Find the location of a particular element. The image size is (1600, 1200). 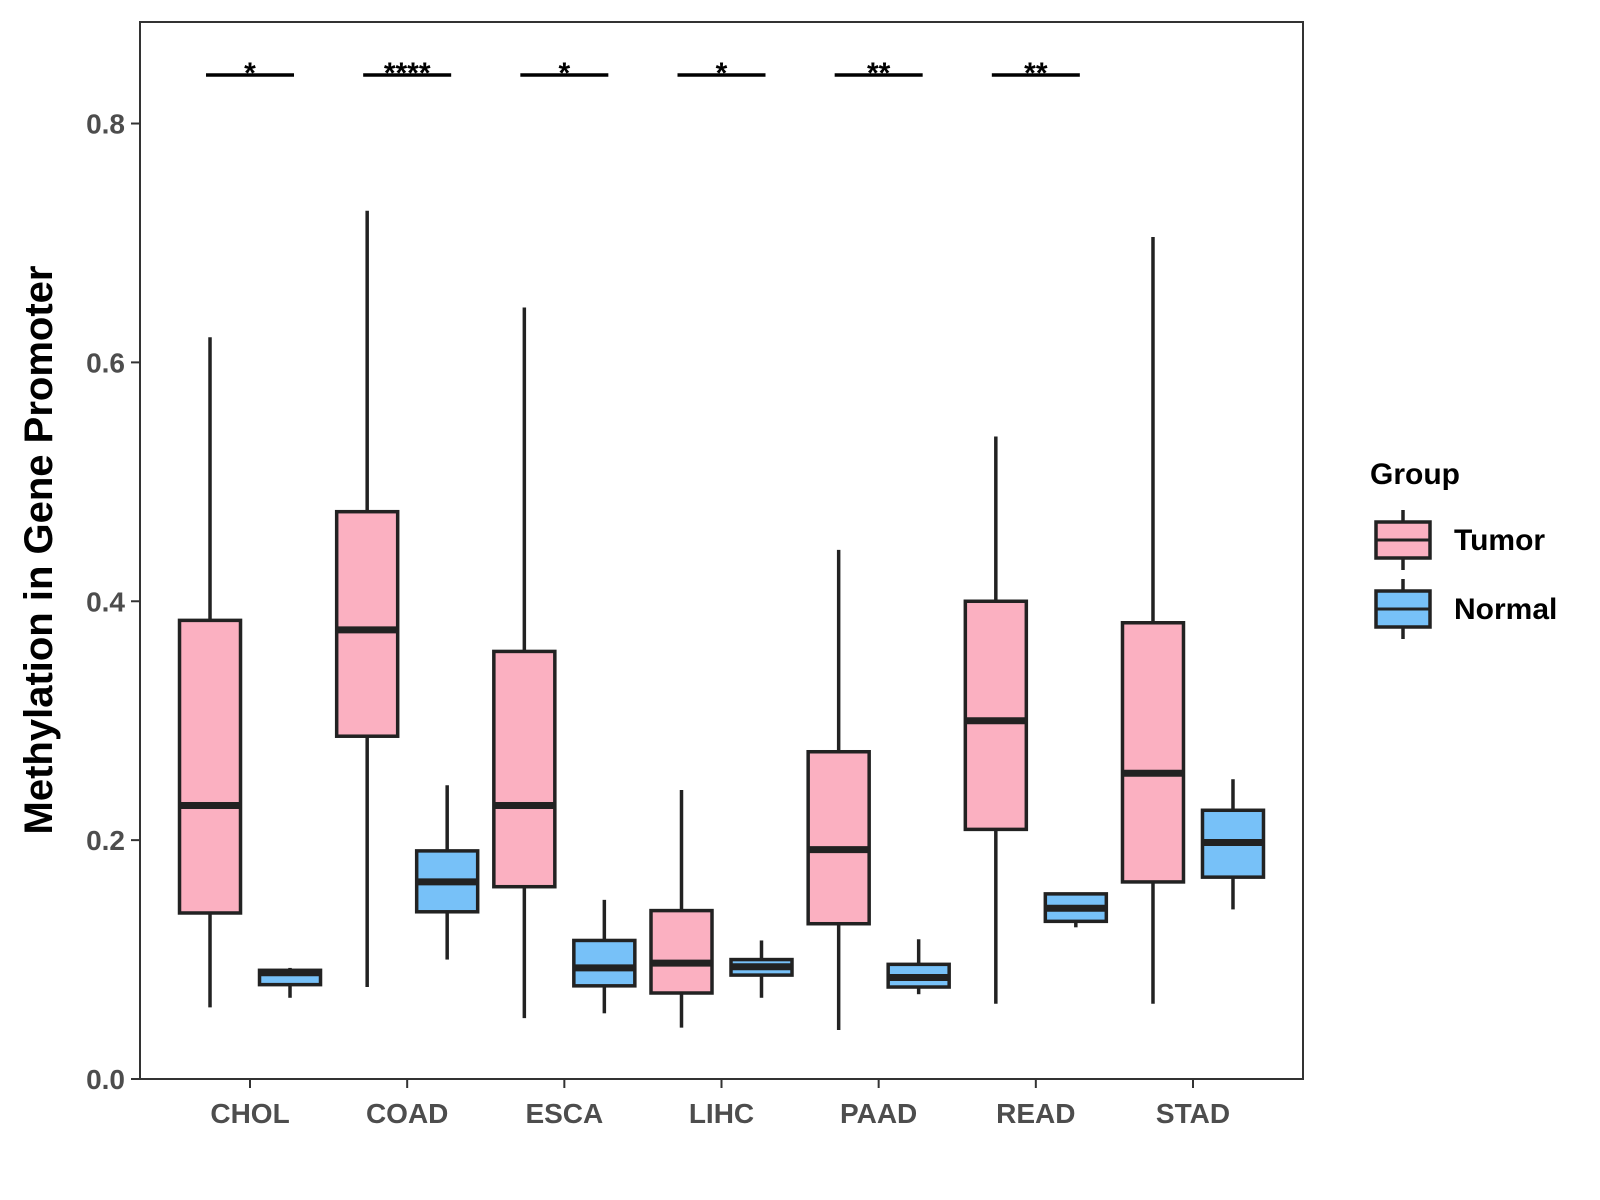

x-tick-label-esca: ESCA is located at coordinates (564, 1113).